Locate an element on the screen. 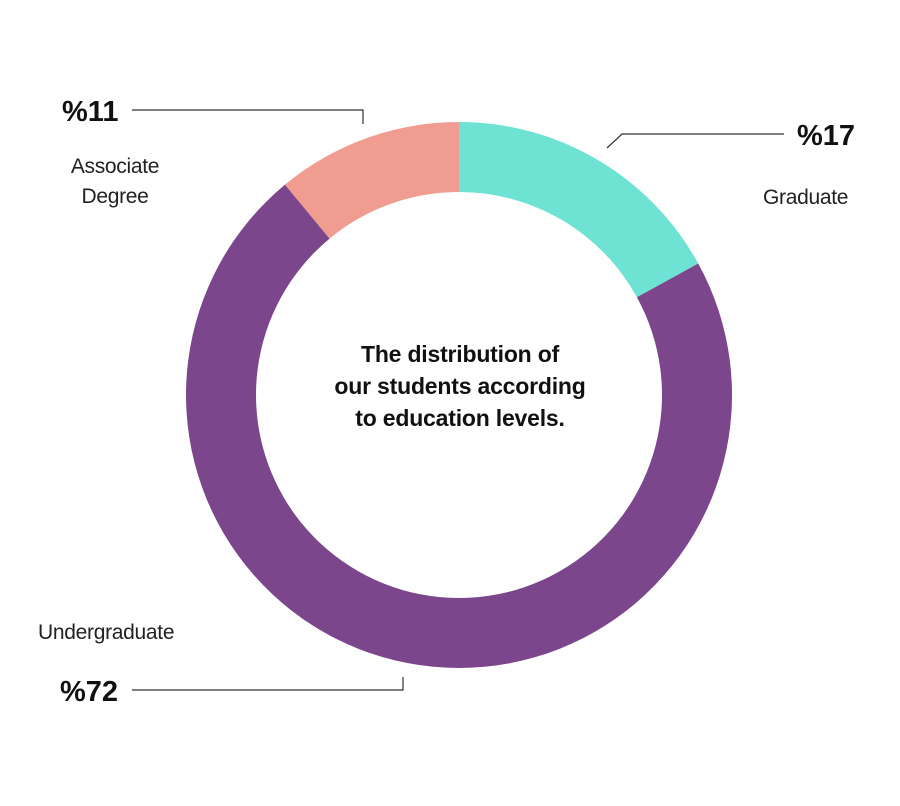 Image resolution: width=900 pixels, height=806 pixels. associate-percent-label: %11 is located at coordinates (90, 112).